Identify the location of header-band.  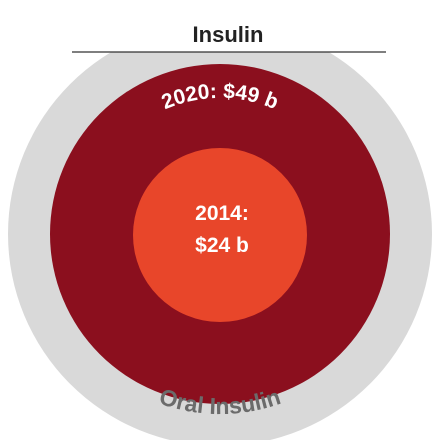
(220, 26).